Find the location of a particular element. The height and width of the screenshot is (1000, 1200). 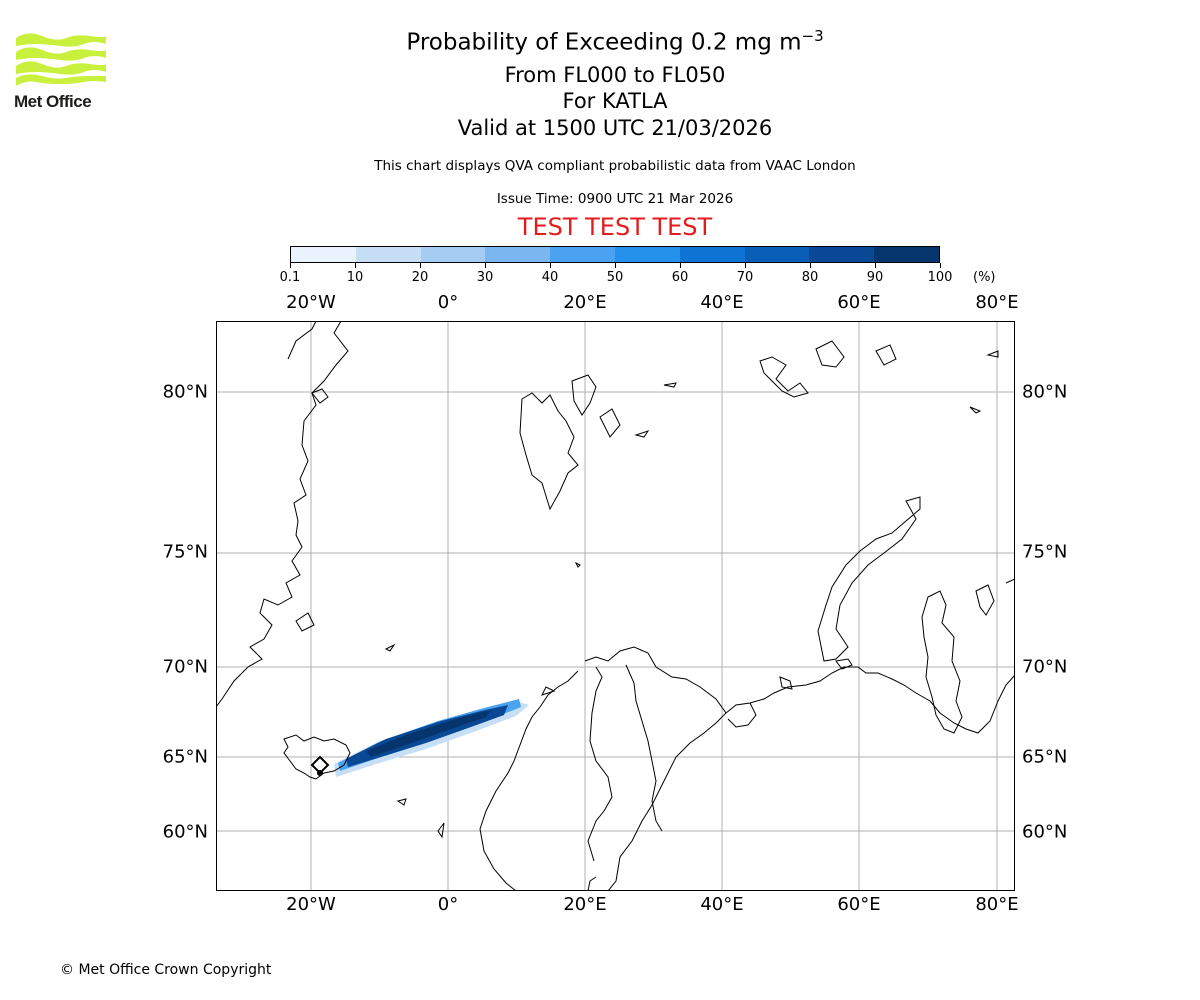

colorbar-tick-label: 50 is located at coordinates (615, 277).